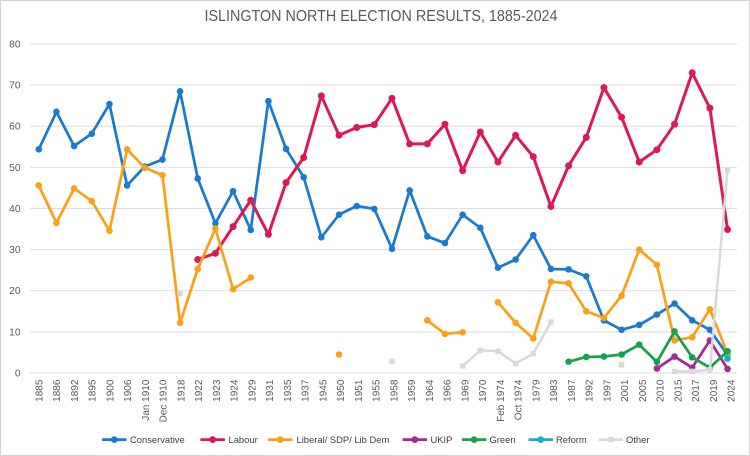 Image resolution: width=750 pixels, height=456 pixels. Describe the element at coordinates (572, 390) in the screenshot. I see `svg-text: 1987` at that location.